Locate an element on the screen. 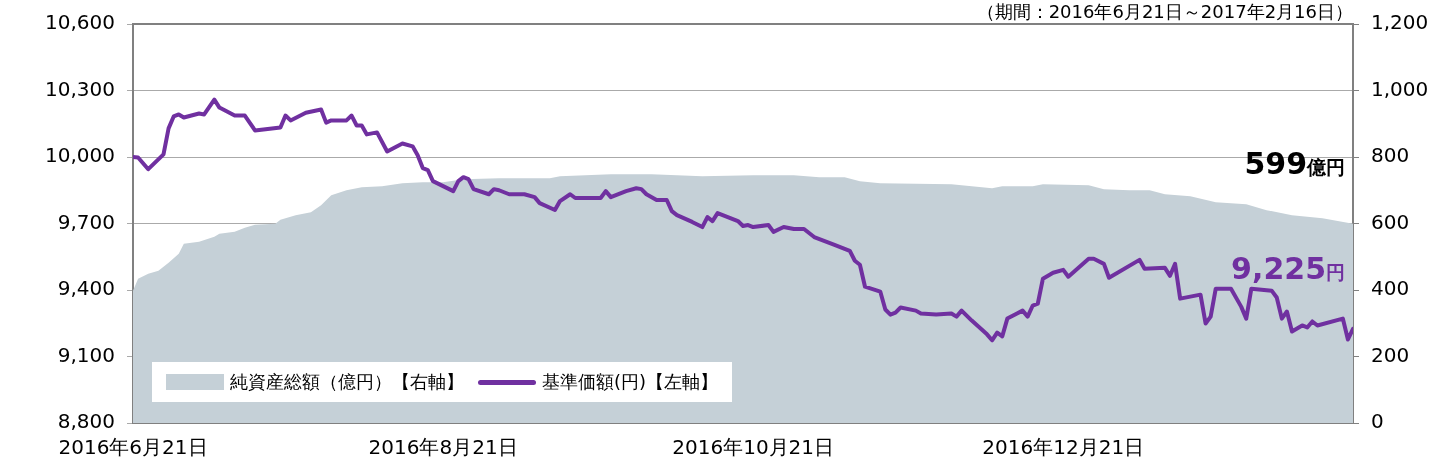 The height and width of the screenshot is (476, 1454). y-tick-label: 10,300 is located at coordinates (80, 88).